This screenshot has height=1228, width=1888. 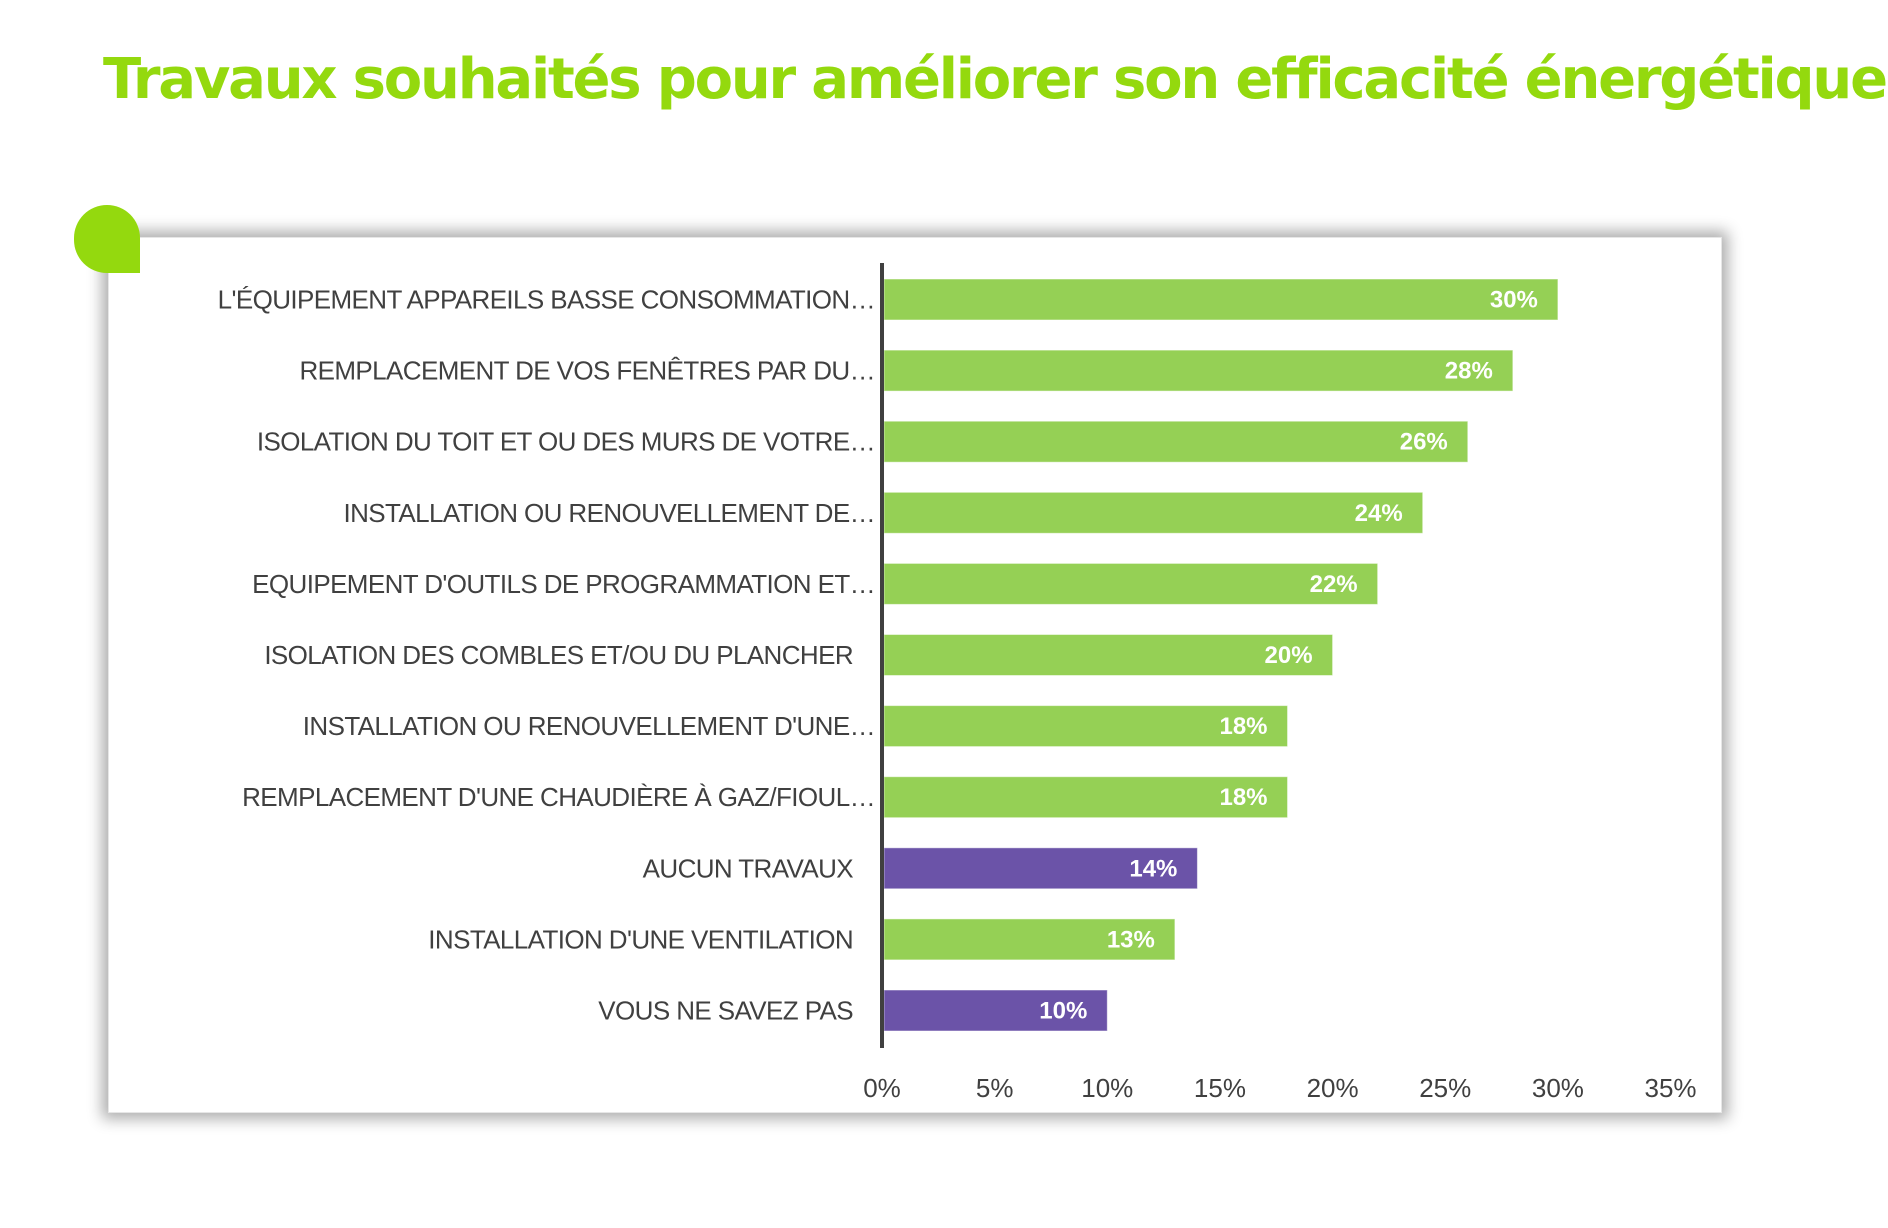 What do you see at coordinates (1469, 371) in the screenshot?
I see `bar-value-label: 28%` at bounding box center [1469, 371].